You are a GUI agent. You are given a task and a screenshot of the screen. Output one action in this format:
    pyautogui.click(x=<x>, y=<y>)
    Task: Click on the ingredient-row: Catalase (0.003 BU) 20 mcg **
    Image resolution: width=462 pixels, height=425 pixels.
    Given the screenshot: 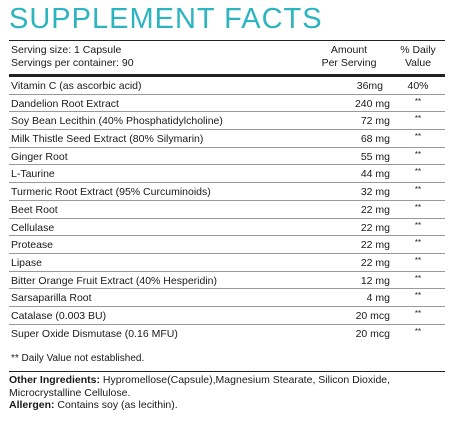 What is the action you would take?
    pyautogui.click(x=227, y=316)
    